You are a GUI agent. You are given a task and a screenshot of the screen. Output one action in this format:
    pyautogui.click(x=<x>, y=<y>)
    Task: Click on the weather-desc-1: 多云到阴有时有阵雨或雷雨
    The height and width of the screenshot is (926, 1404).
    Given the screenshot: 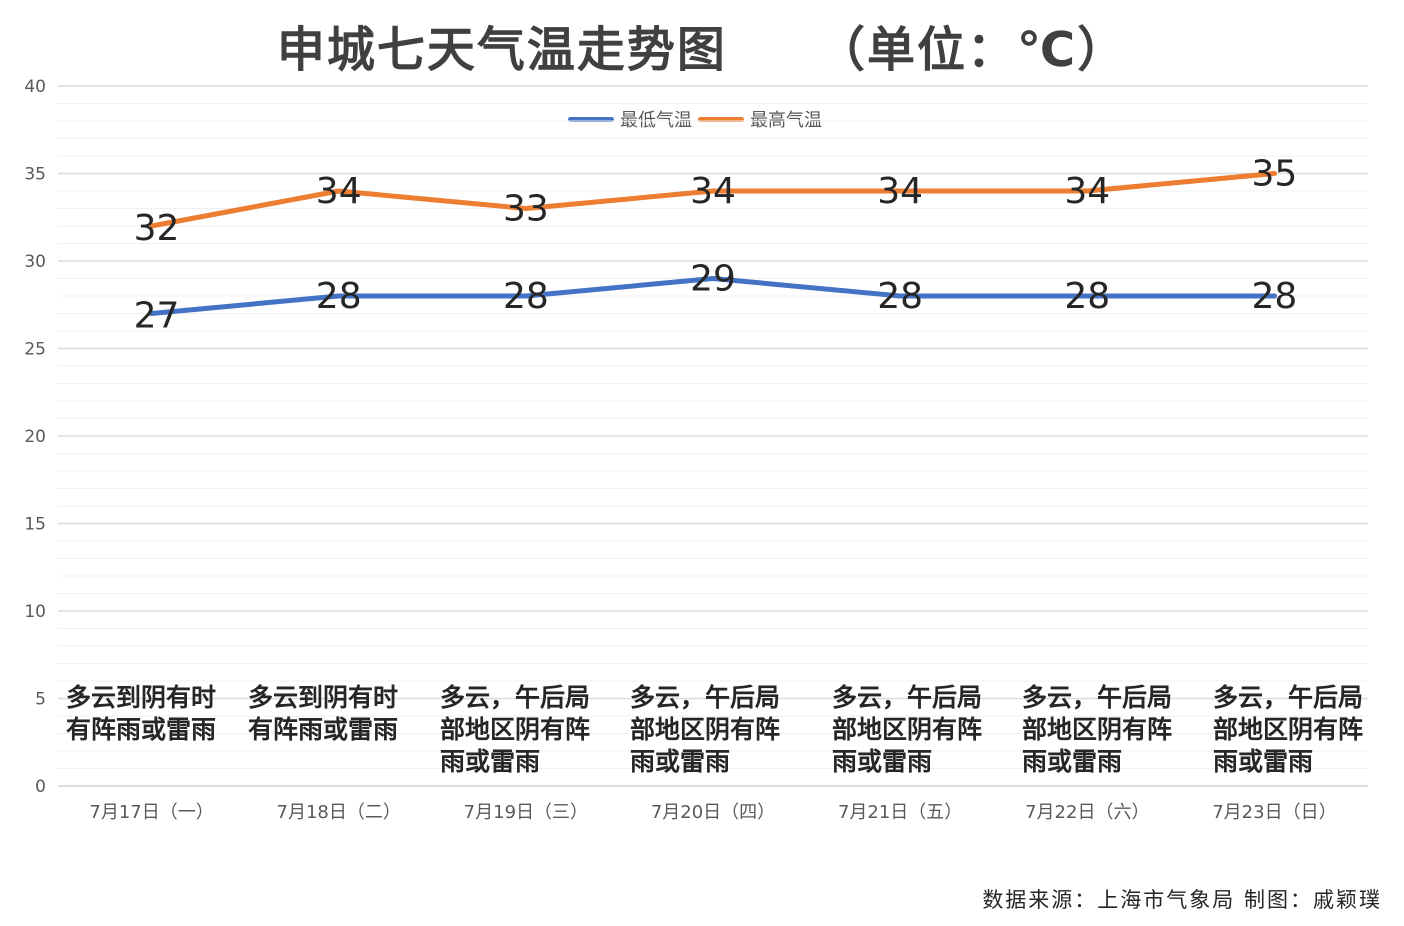 What is the action you would take?
    pyautogui.click(x=141, y=713)
    